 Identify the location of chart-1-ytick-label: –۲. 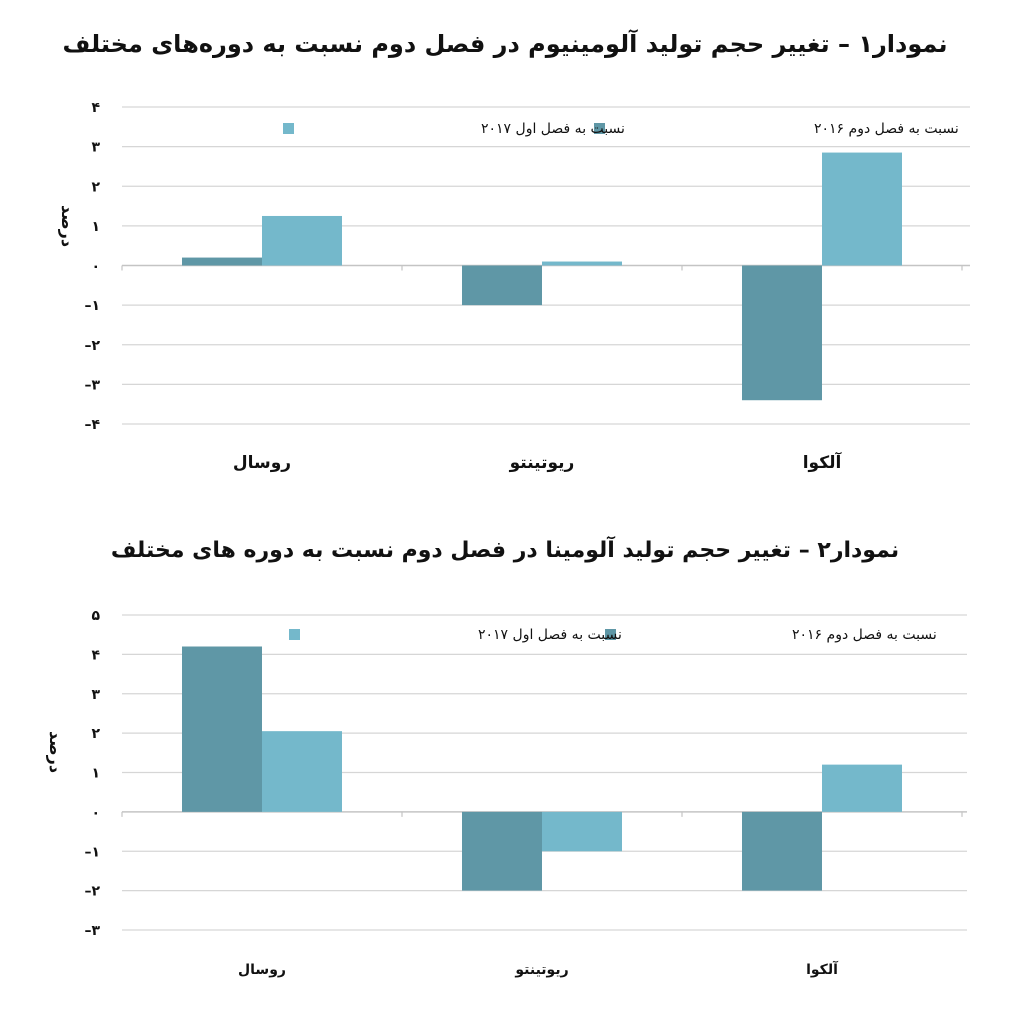
(92, 346).